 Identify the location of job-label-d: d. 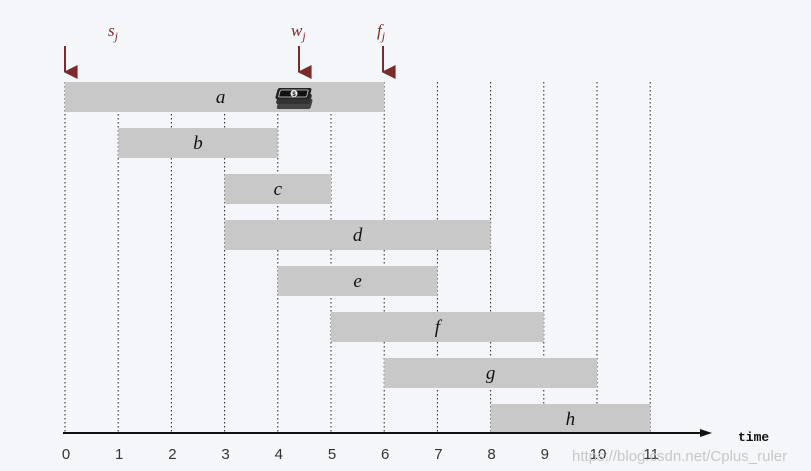
(358, 235).